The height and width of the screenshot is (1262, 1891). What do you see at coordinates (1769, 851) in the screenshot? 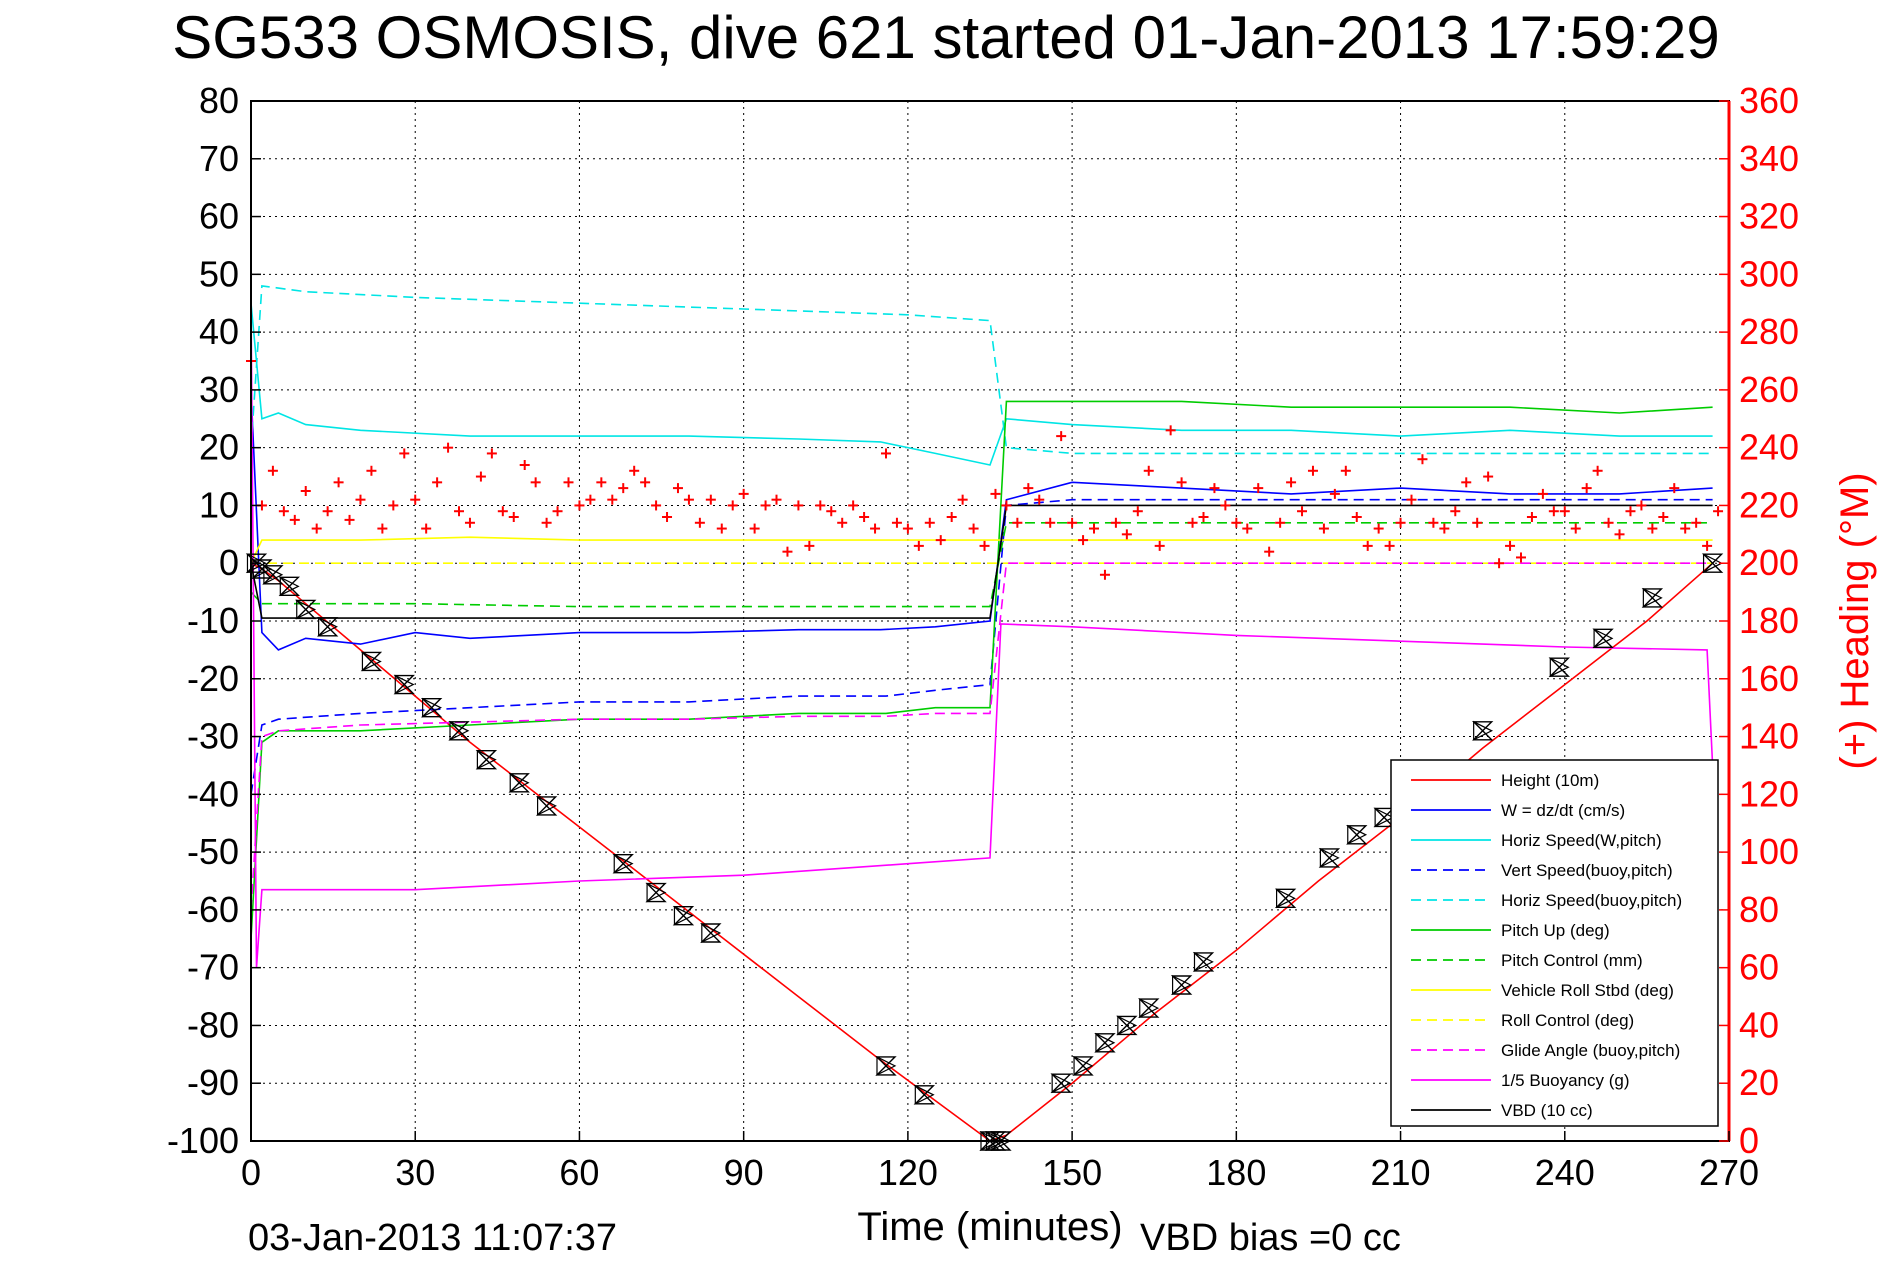
I see `right-tick-label: 100` at bounding box center [1769, 851].